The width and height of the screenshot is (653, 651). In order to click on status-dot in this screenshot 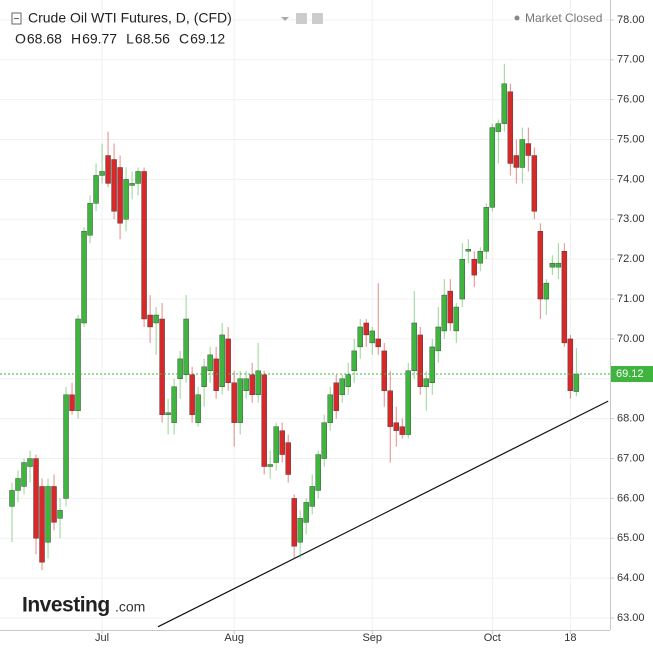, I will do `click(517, 18)`.